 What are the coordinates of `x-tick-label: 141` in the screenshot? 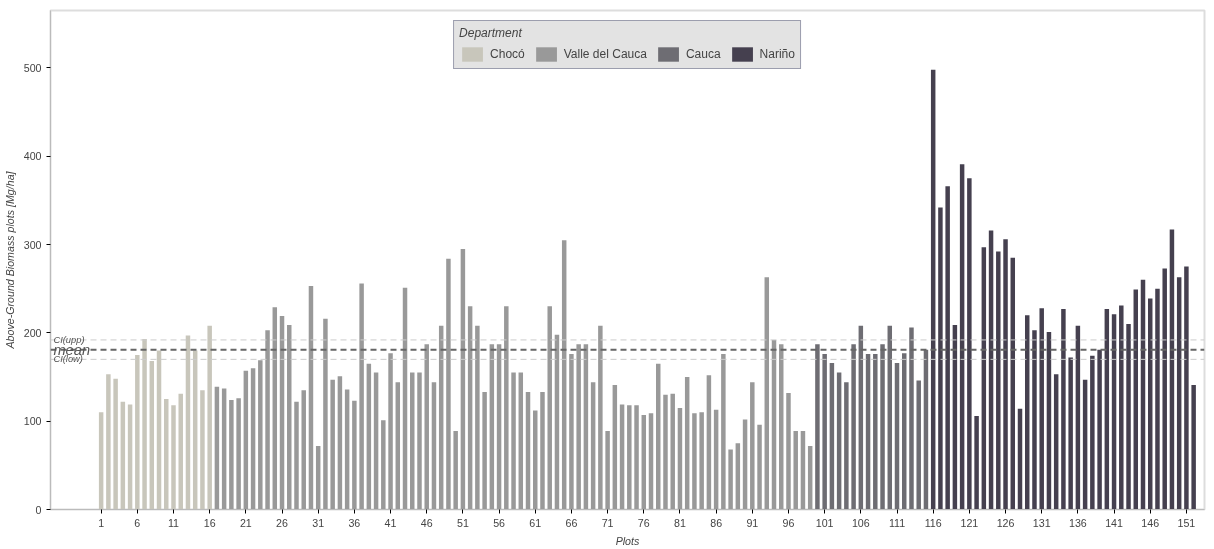 It's located at (1114, 522).